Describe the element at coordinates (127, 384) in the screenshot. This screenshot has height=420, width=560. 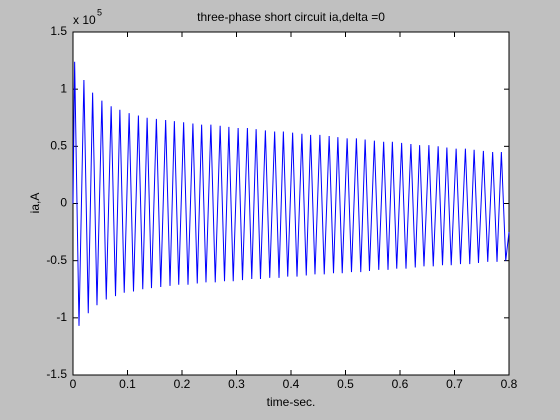
I see `x-tick-label: 0.1` at that location.